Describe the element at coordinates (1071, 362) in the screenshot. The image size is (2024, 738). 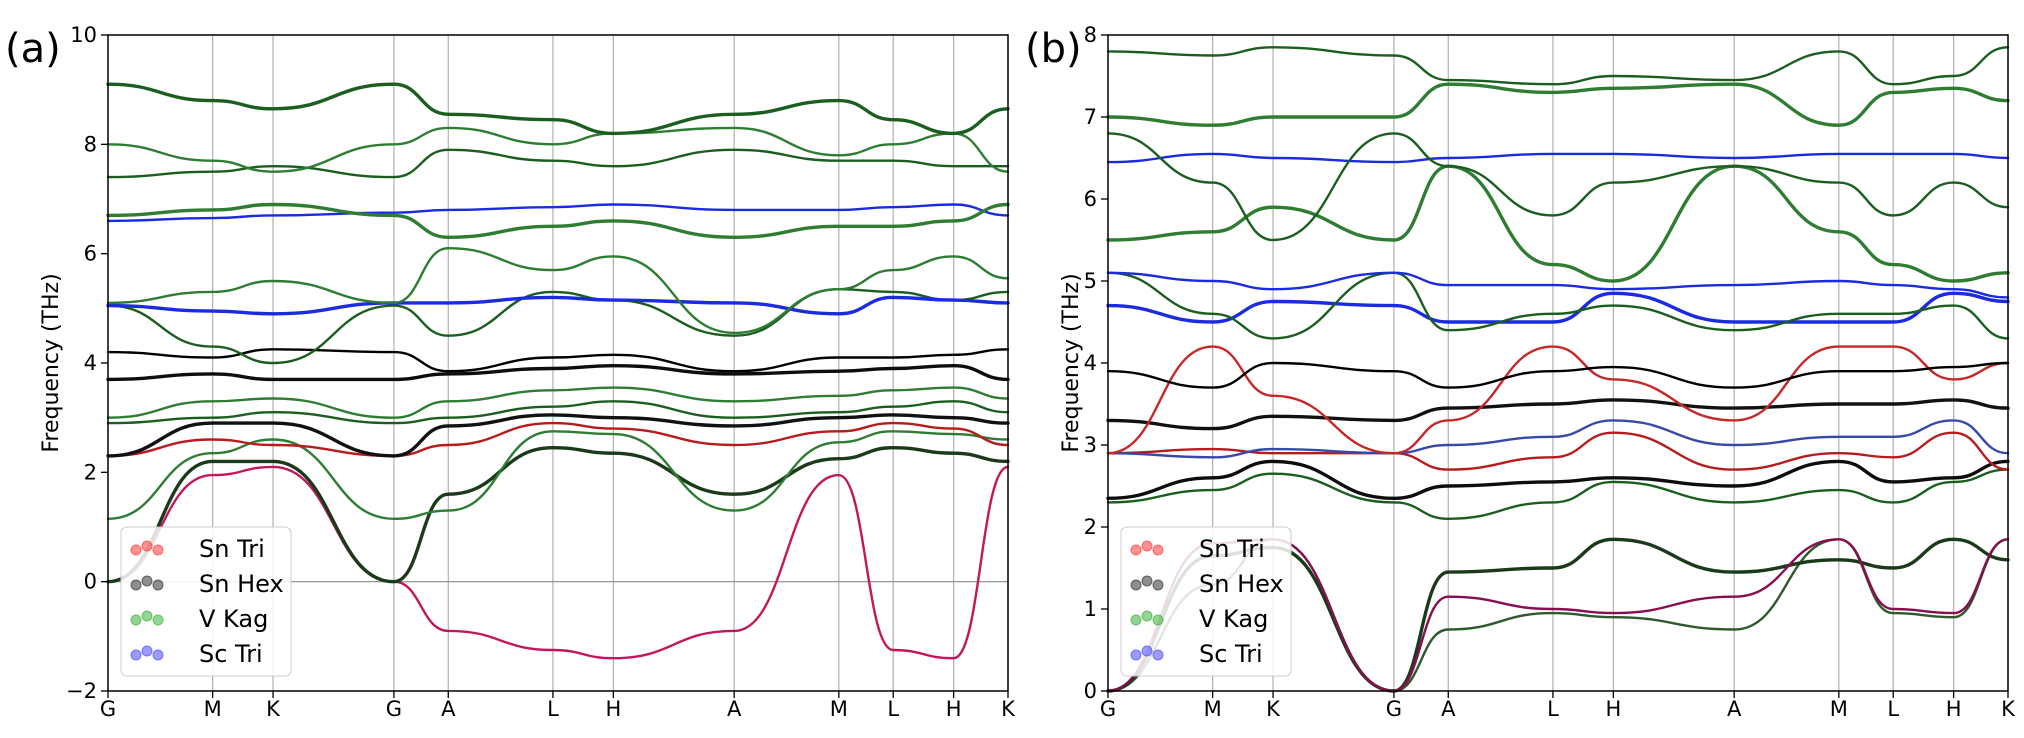
I see `panel-b-y-axis-label: Frequency (THz)` at that location.